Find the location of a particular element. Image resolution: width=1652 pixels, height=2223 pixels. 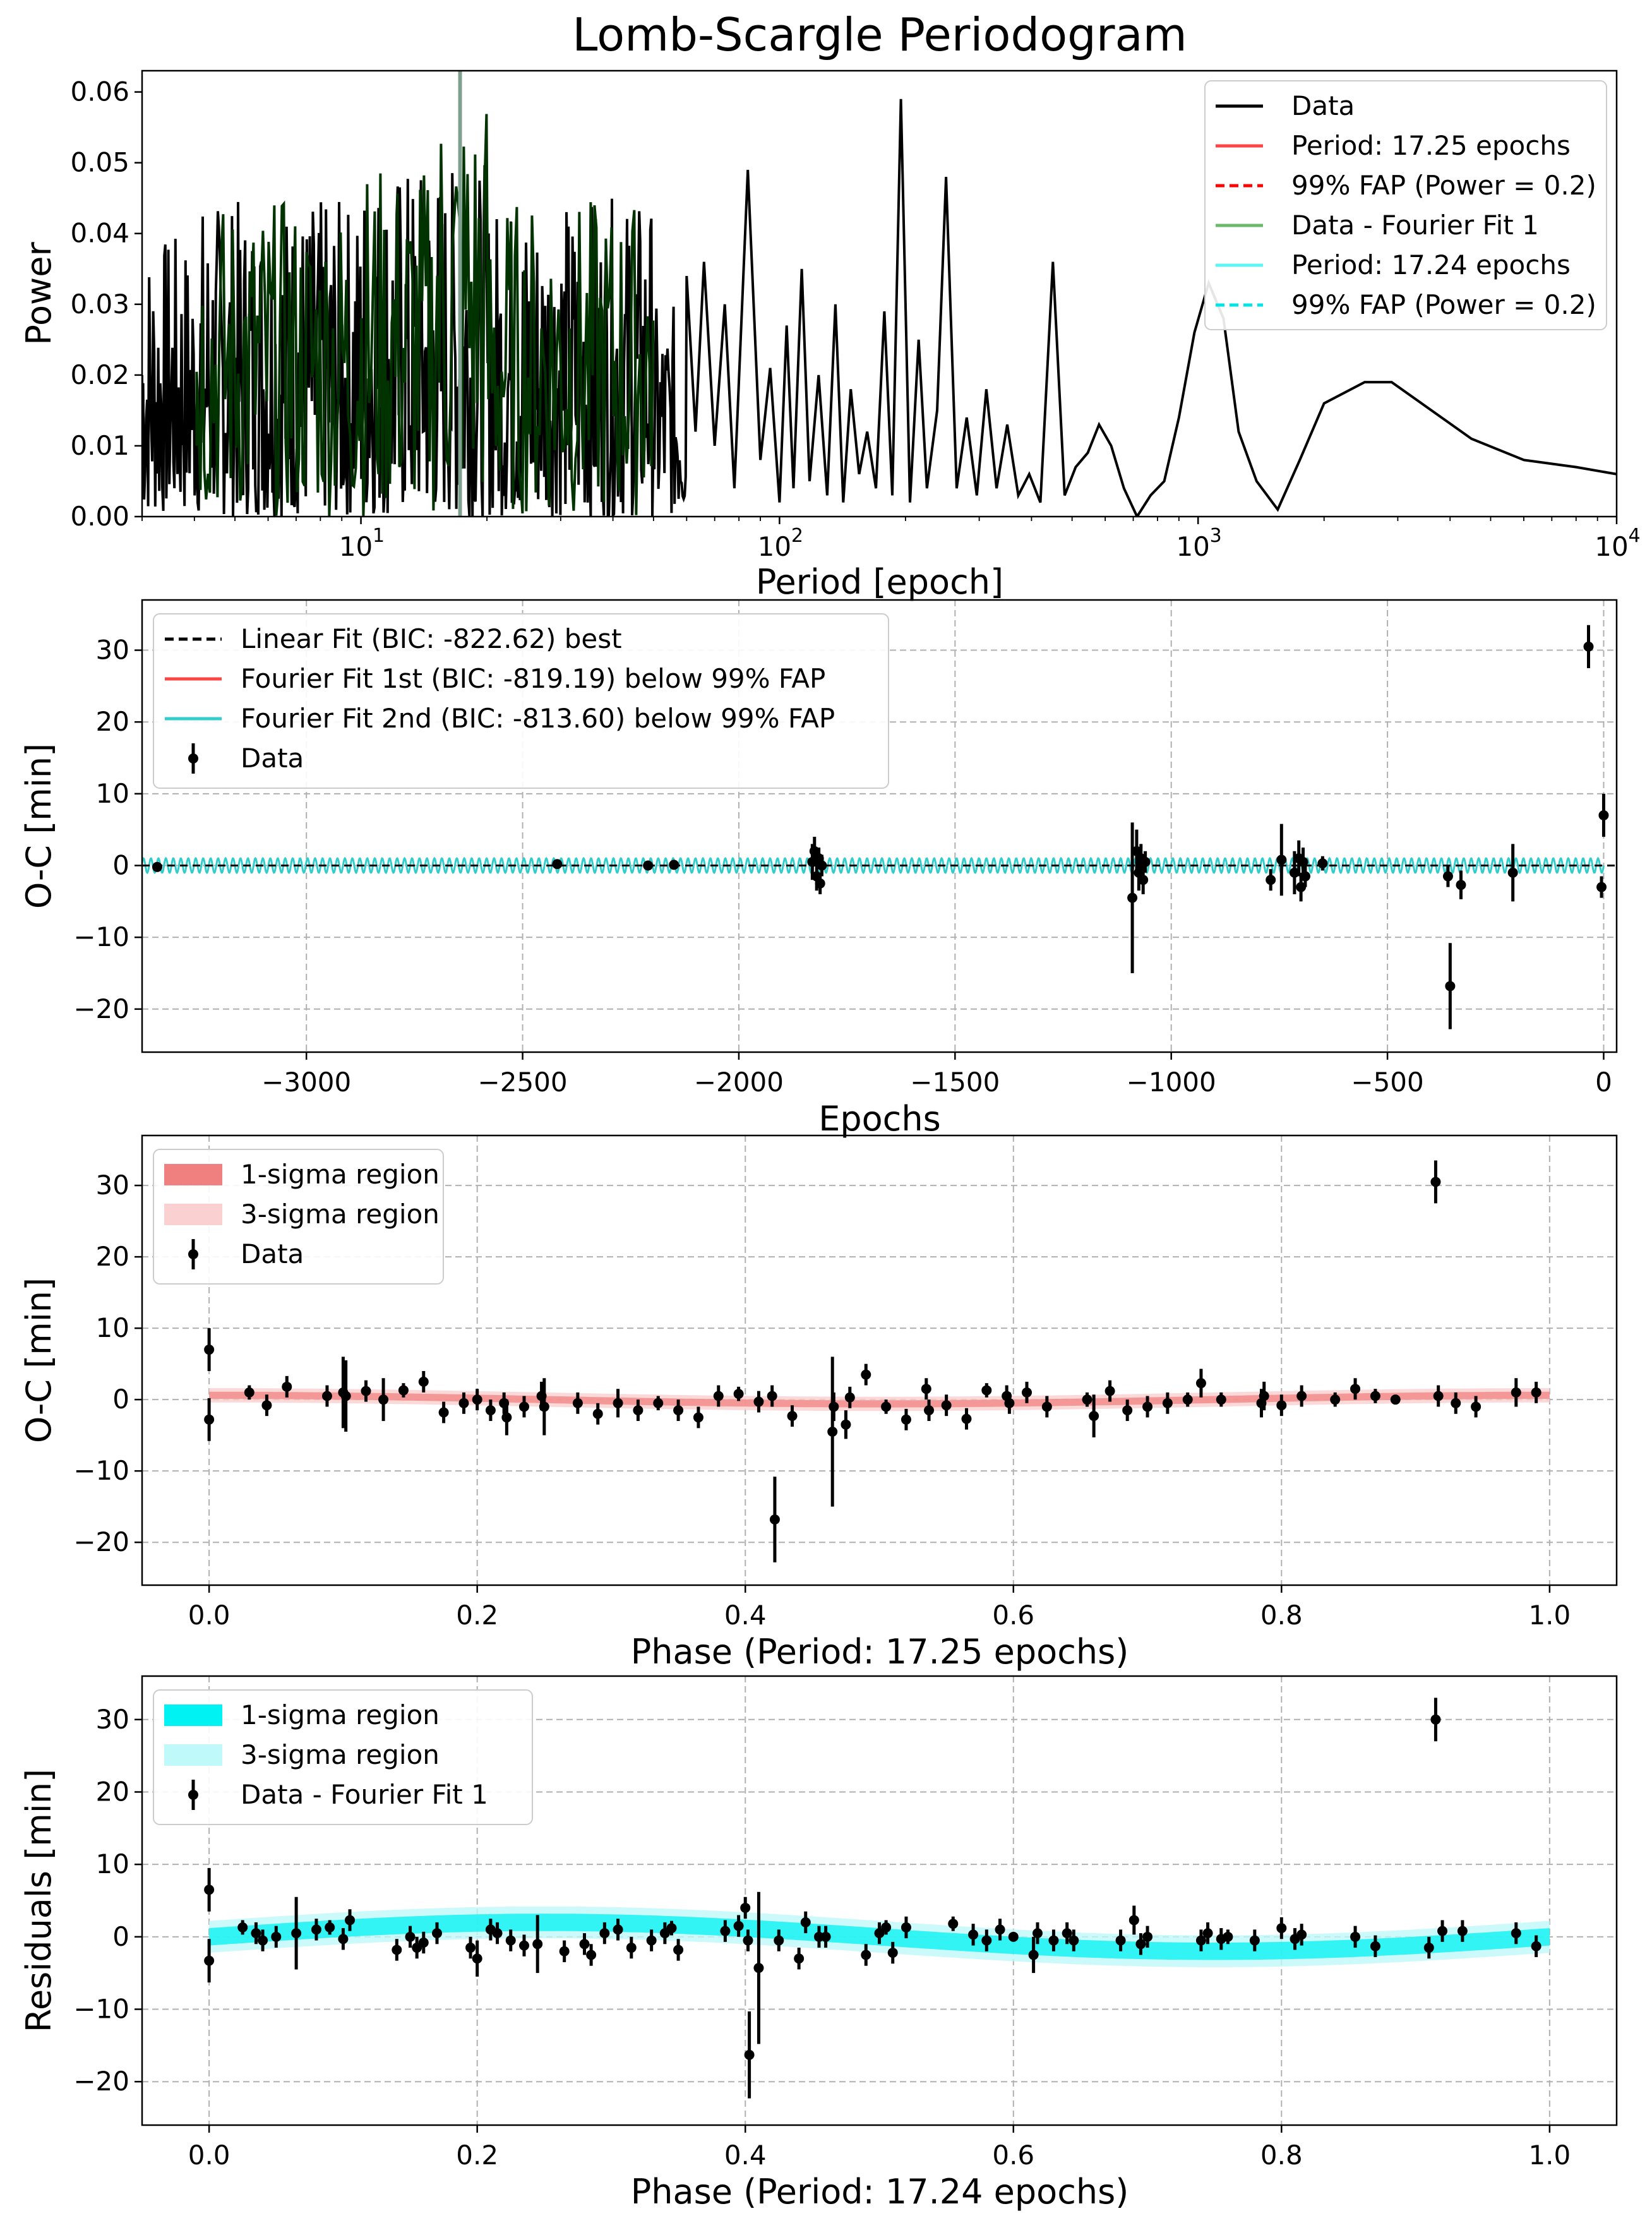

x-tick-label: 0.6 is located at coordinates (1013, 2156).